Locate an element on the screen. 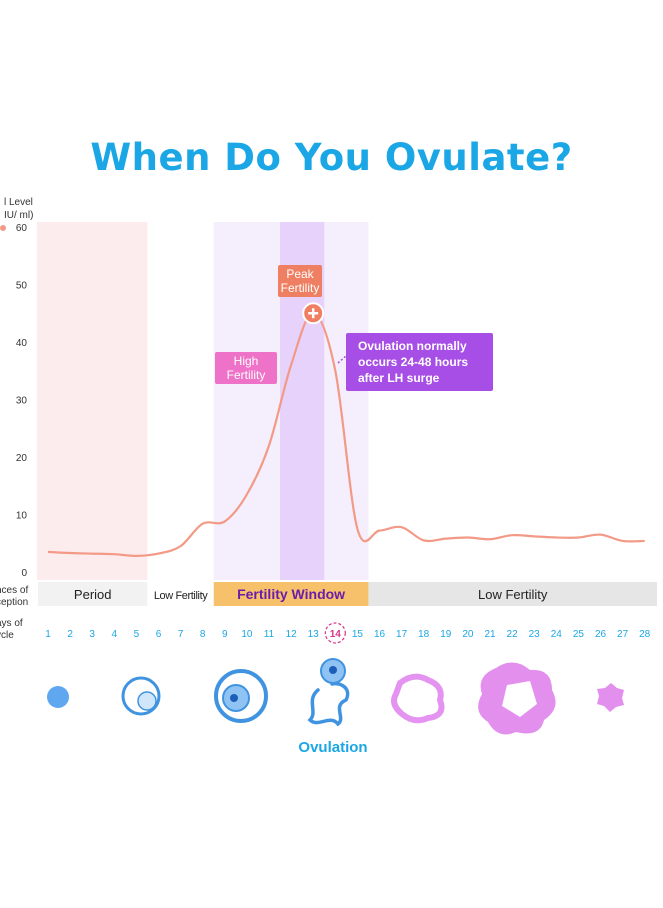 The height and width of the screenshot is (908, 663). ovulation-annotation-line-3: after LH surge is located at coordinates (399, 378).